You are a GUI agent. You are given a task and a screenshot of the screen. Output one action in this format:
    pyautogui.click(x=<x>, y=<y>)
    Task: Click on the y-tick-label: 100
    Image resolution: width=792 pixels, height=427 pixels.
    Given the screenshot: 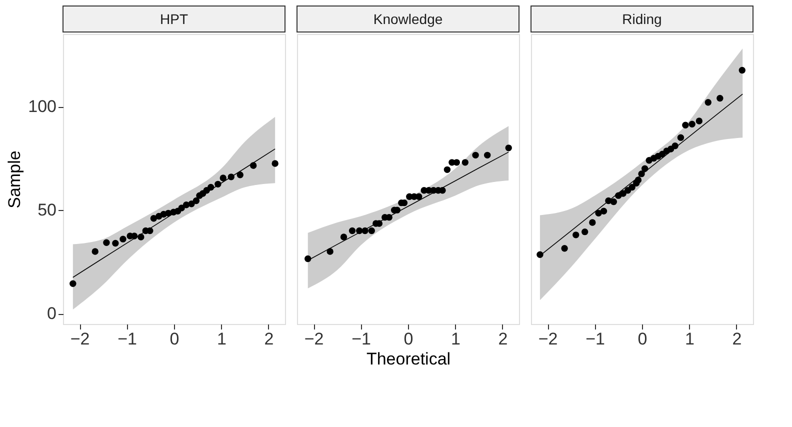 What is the action you would take?
    pyautogui.click(x=42, y=106)
    